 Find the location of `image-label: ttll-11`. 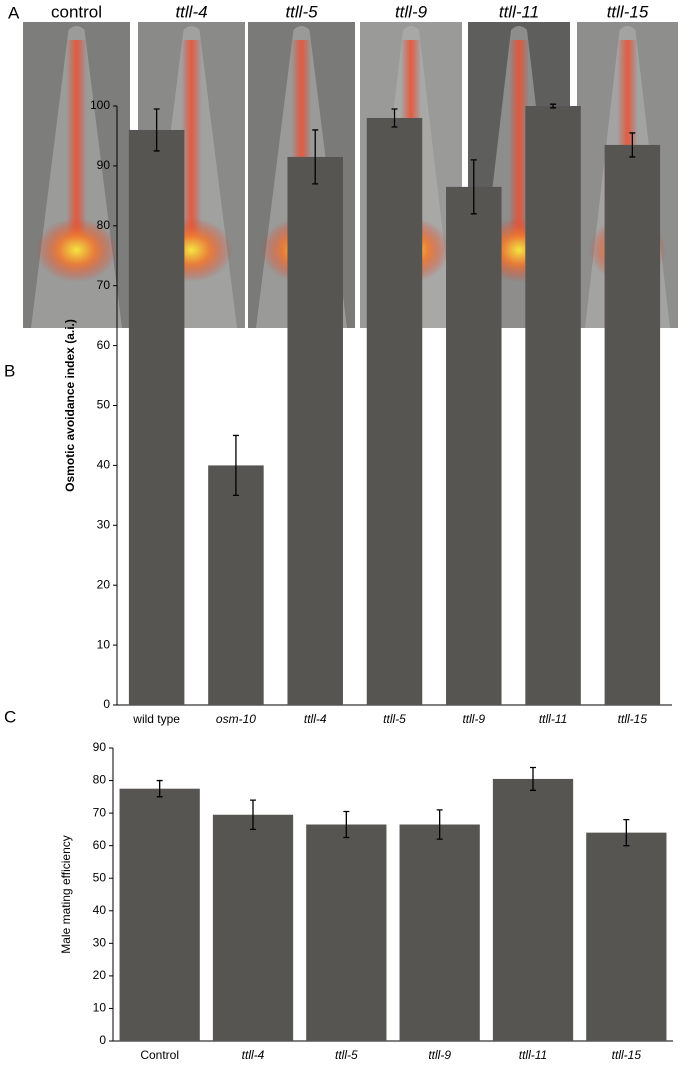

image-label: ttll-11 is located at coordinates (519, 11).